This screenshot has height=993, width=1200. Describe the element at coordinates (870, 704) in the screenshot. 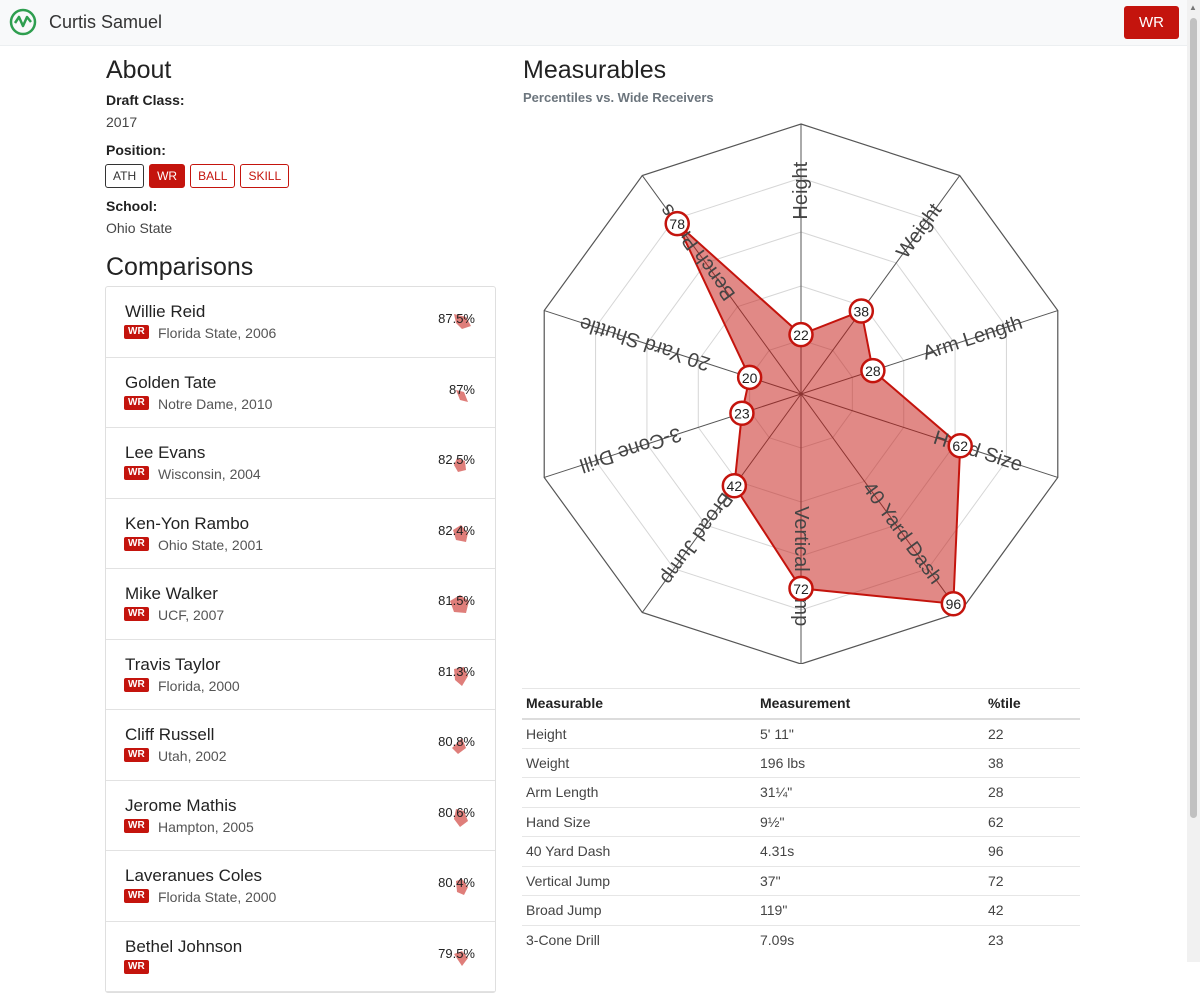

I see `col-measurement: Measurement` at that location.